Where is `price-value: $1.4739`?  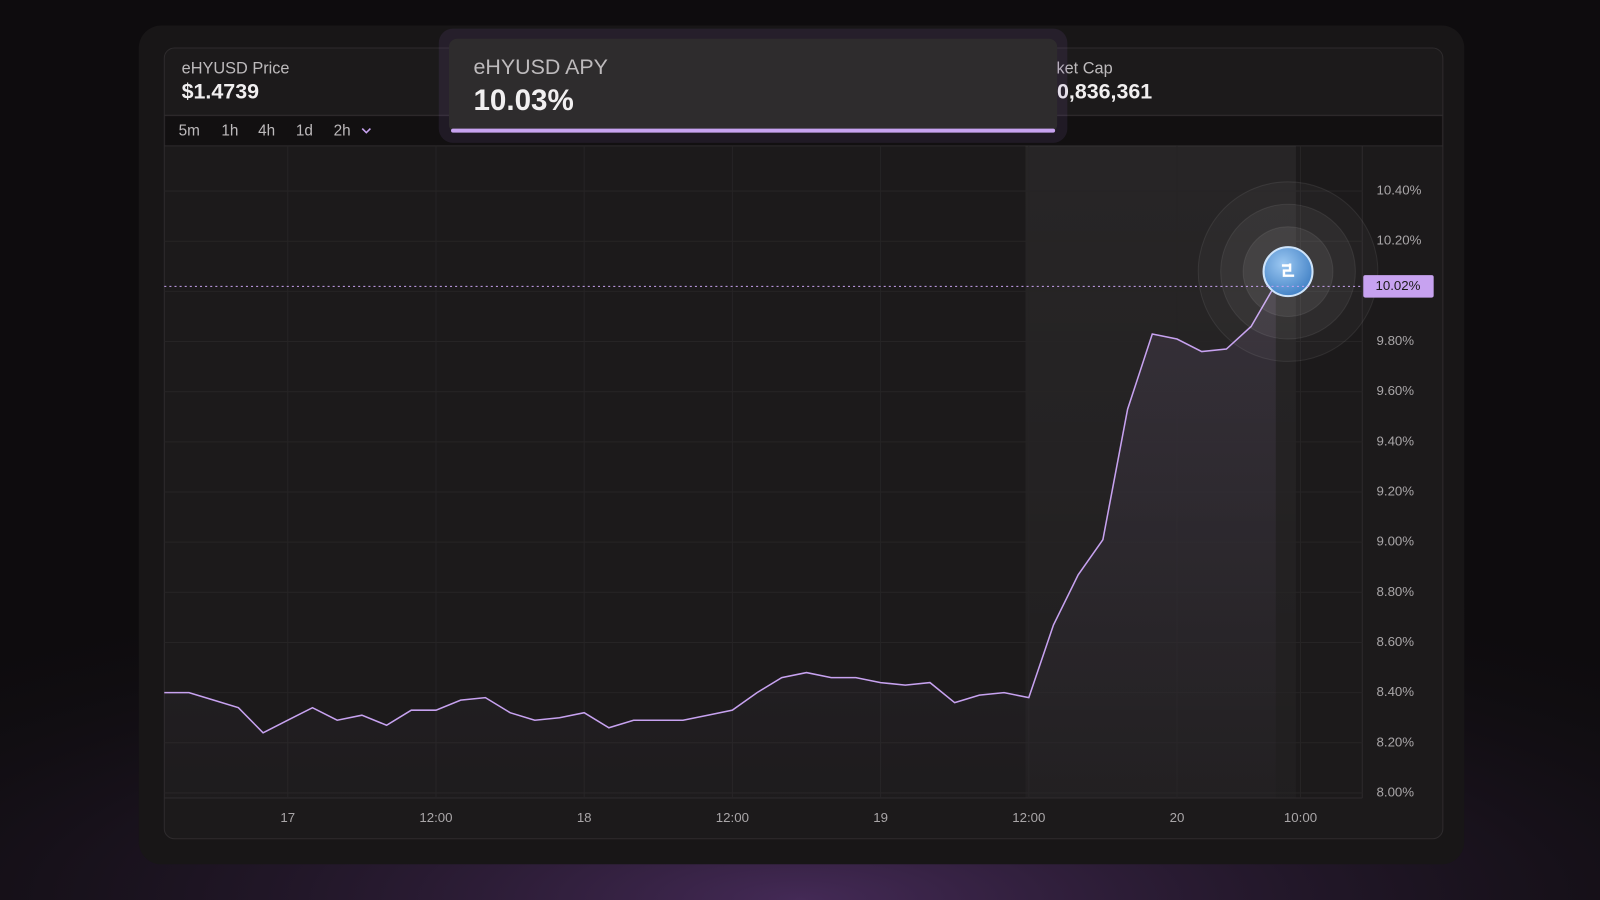 price-value: $1.4739 is located at coordinates (220, 92).